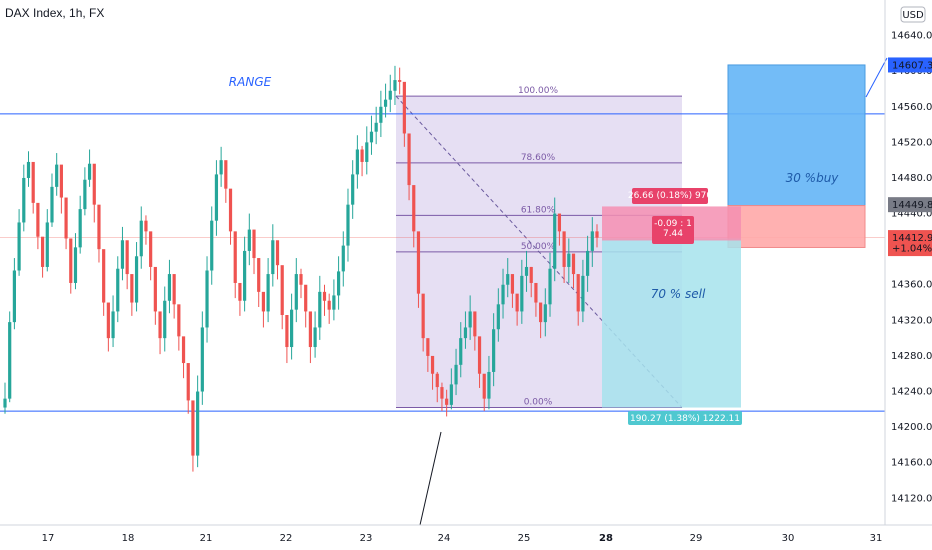 The image size is (932, 550). I want to click on sell-stop-tag-text: 26.66 (0.18%) 970, so click(670, 196).